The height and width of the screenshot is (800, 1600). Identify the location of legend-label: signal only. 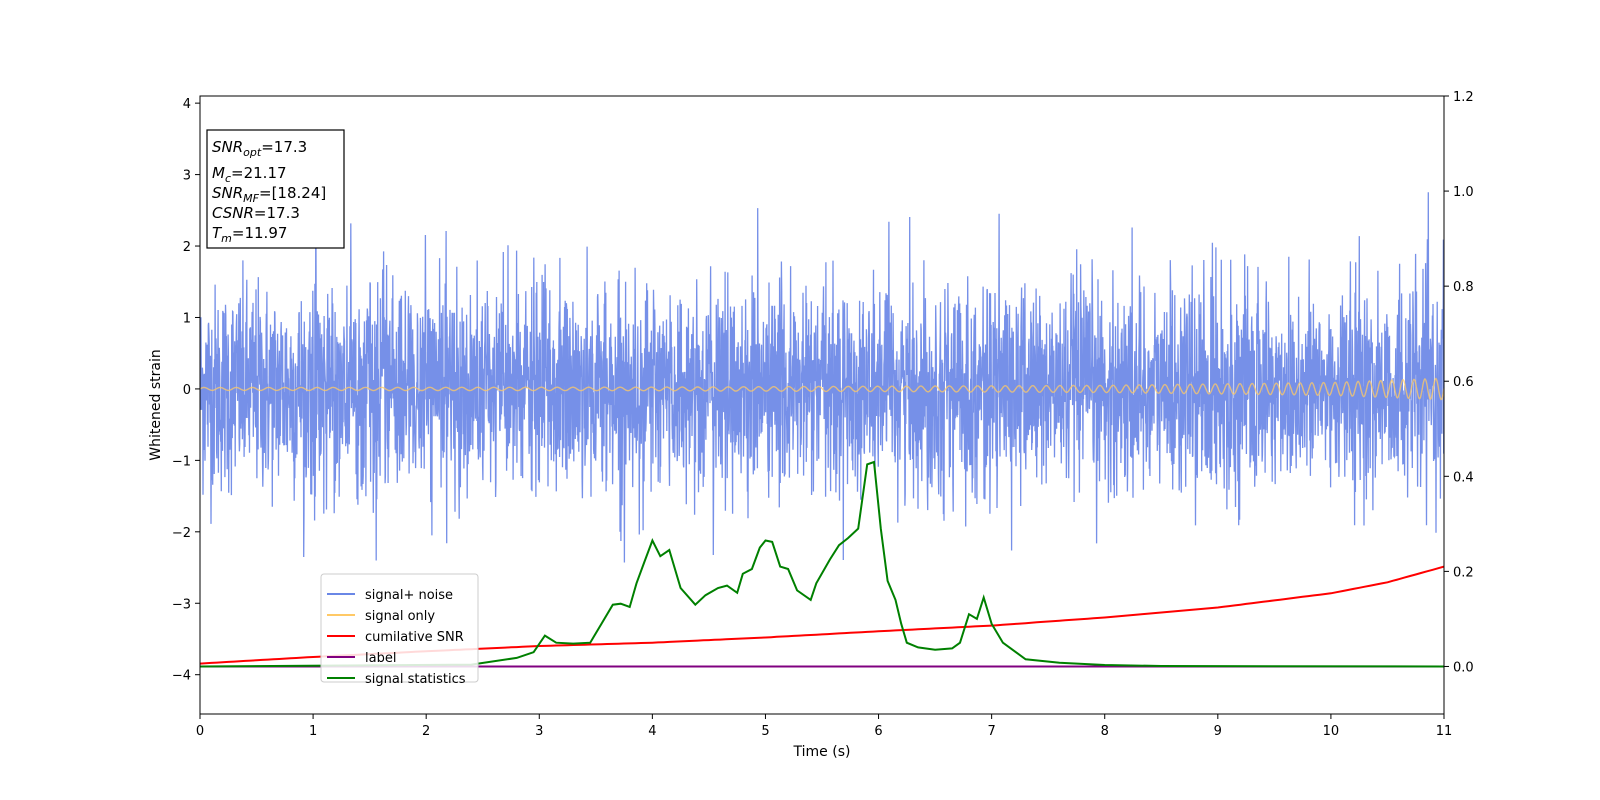
(400, 616).